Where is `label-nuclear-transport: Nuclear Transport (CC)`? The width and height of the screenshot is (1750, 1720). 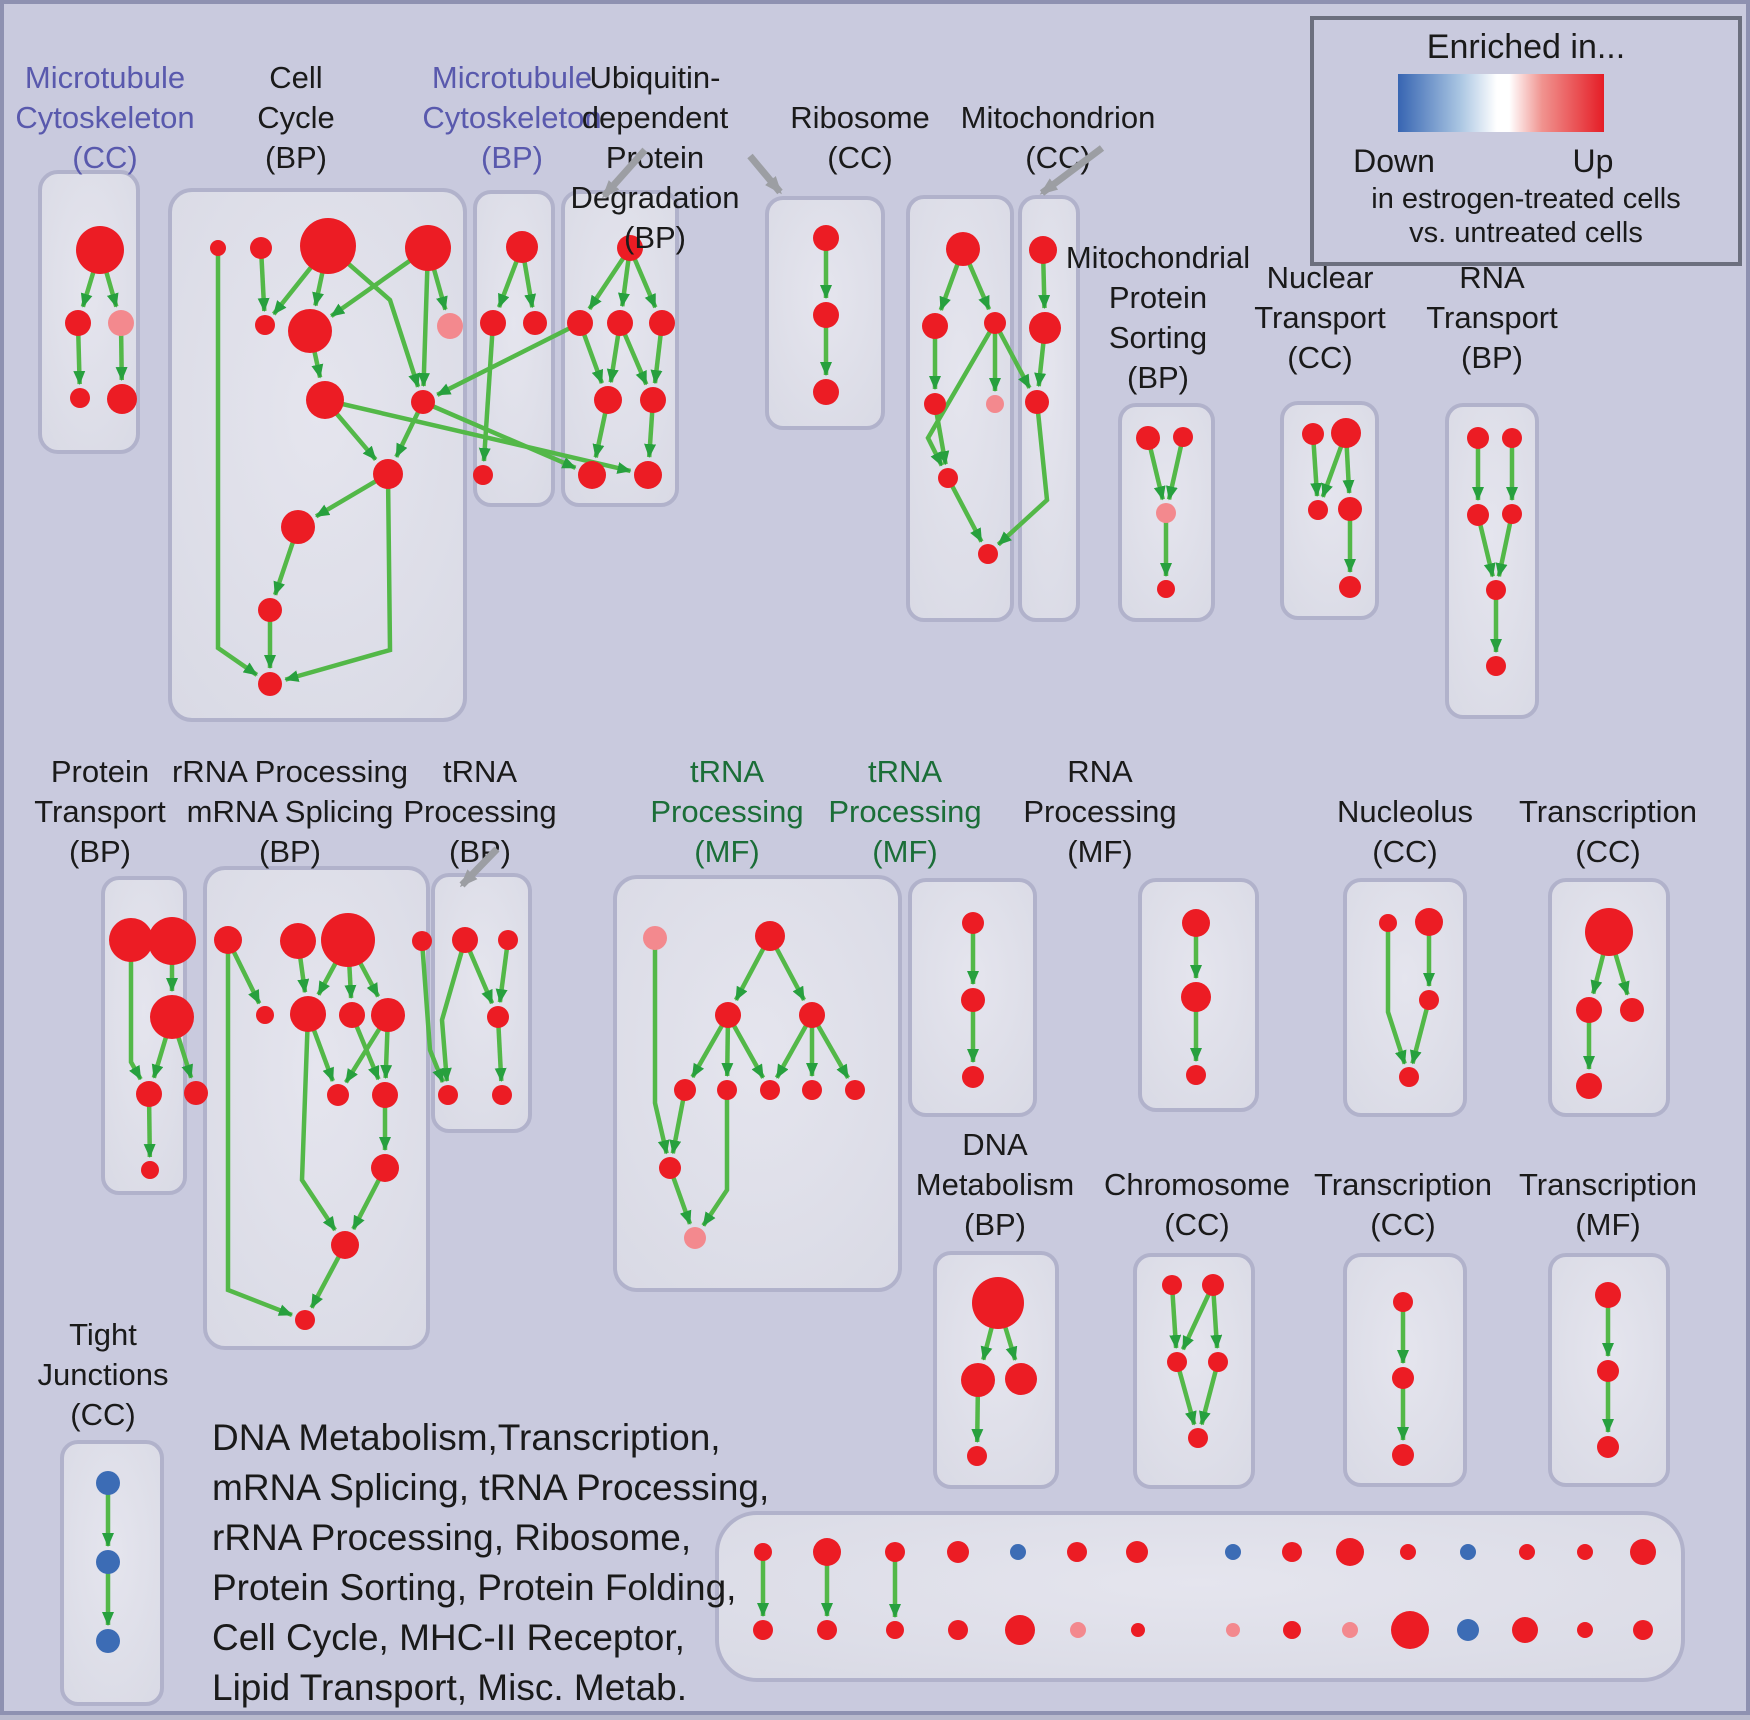 label-nuclear-transport: Nuclear Transport (CC) is located at coordinates (1320, 317).